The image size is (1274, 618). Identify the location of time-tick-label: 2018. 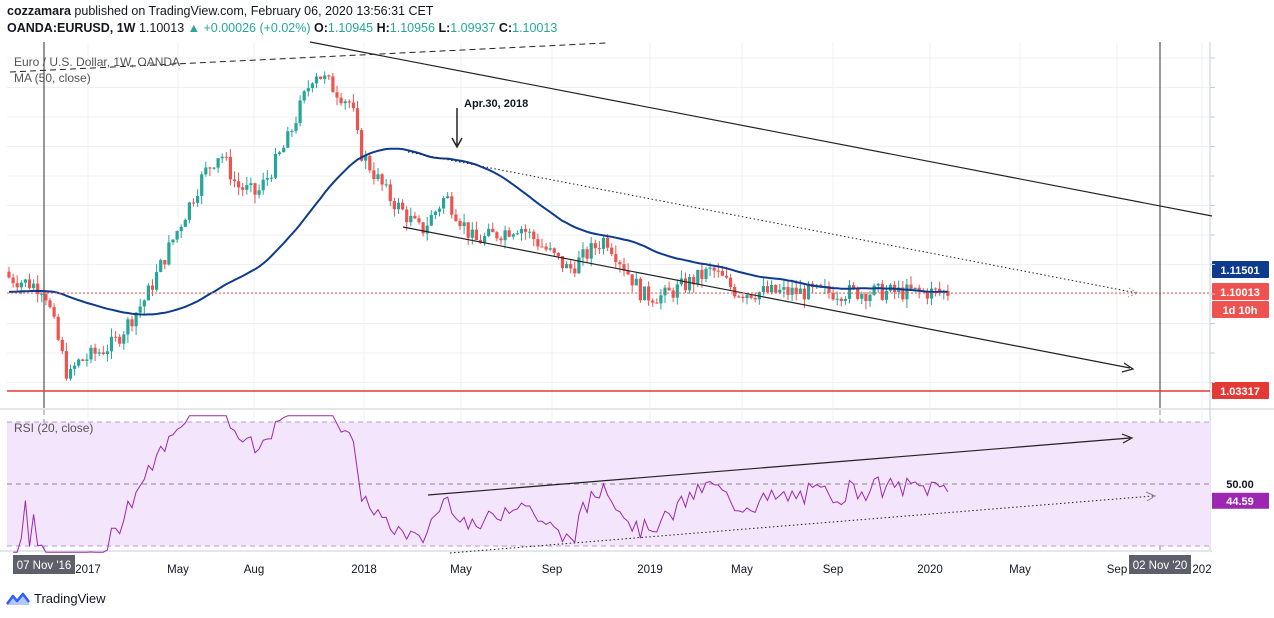
(364, 570).